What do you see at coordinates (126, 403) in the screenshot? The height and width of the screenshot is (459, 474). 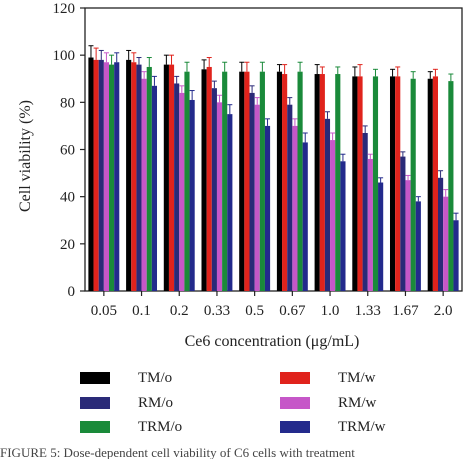 I see `legend-item-rm-o: RM/o` at bounding box center [126, 403].